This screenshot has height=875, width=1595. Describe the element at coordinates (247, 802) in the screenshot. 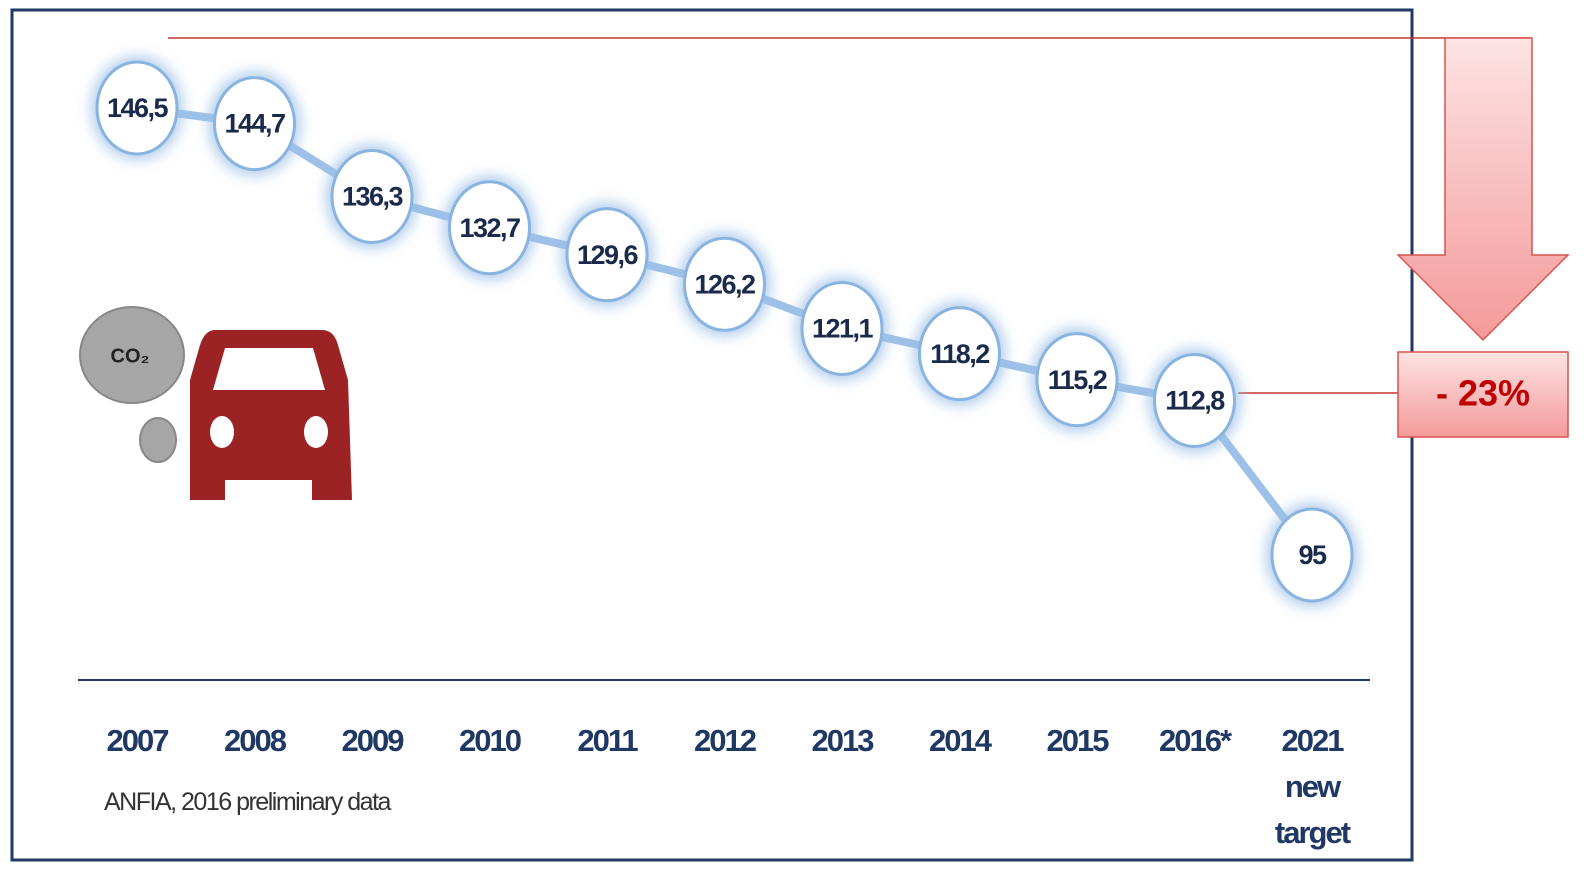

I see `source: ANFIA, 2016 preliminary data` at that location.